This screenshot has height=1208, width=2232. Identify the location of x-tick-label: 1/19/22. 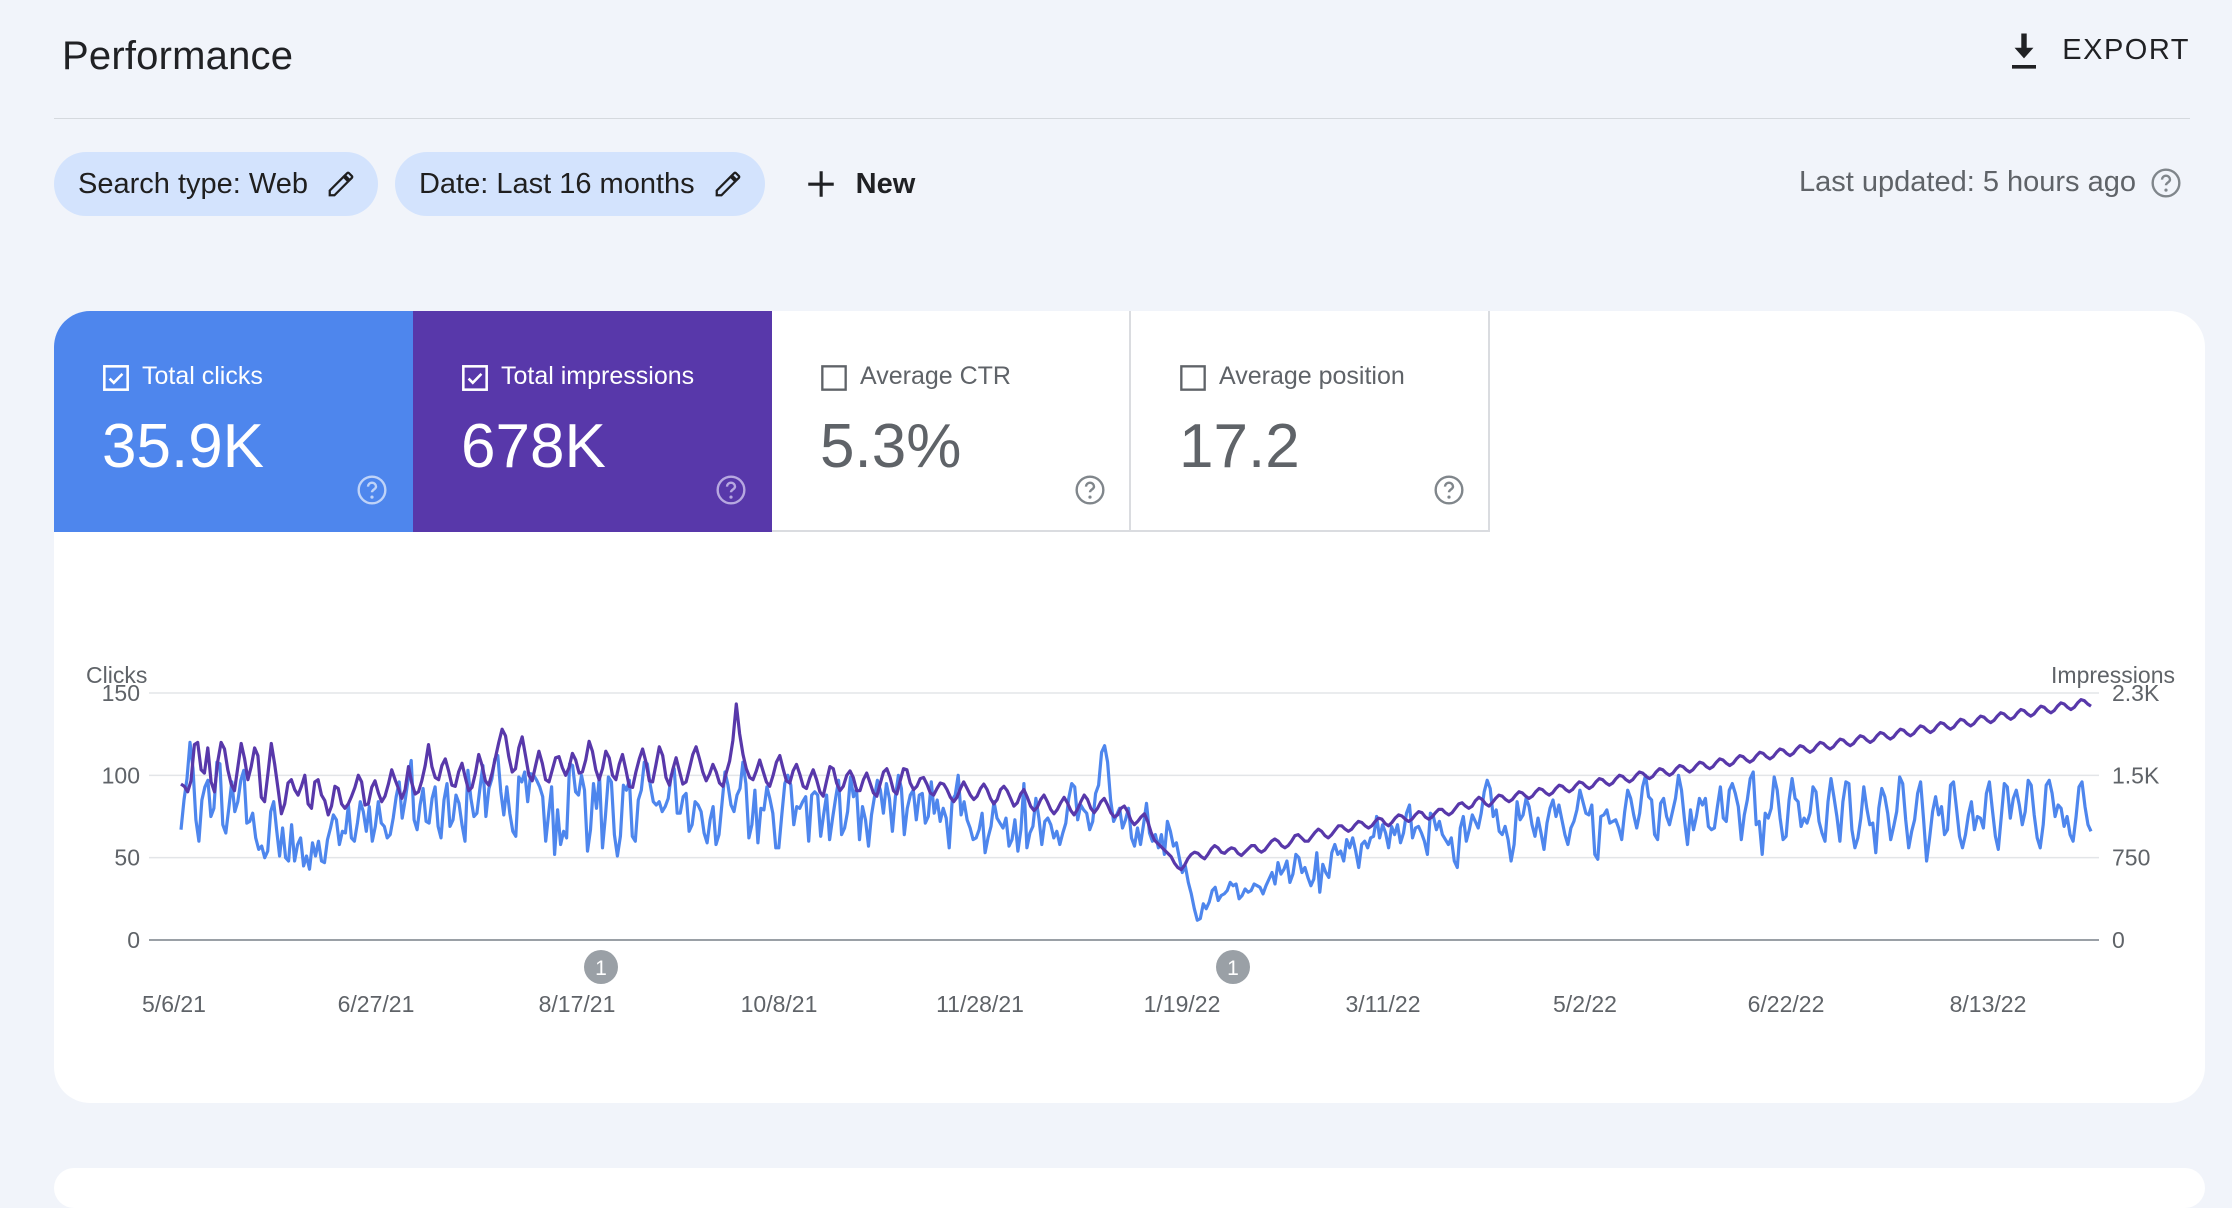
(1182, 1004).